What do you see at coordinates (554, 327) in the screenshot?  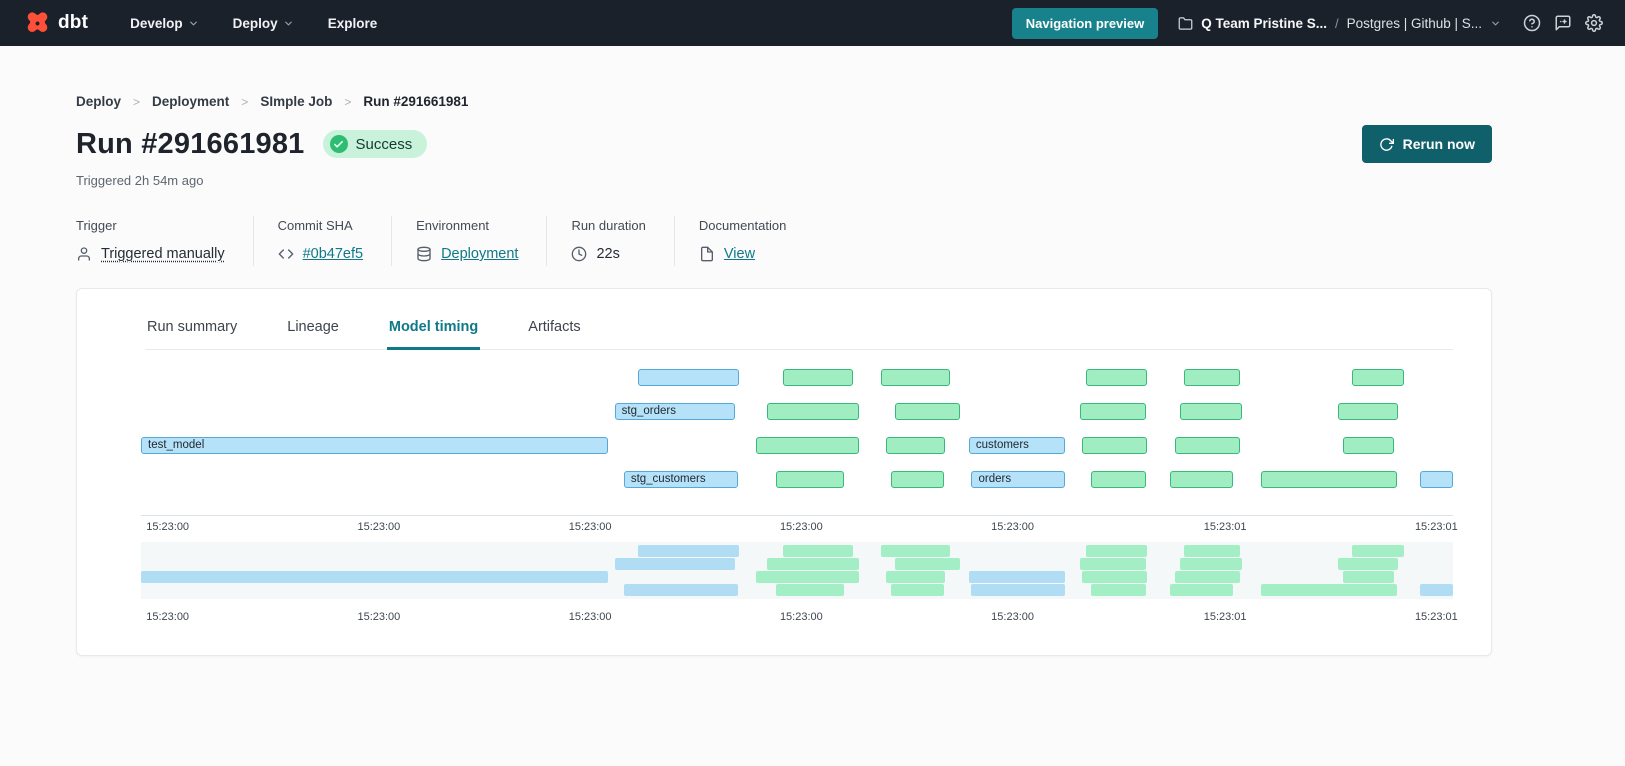 I see `tab-artifacts: Artifacts` at bounding box center [554, 327].